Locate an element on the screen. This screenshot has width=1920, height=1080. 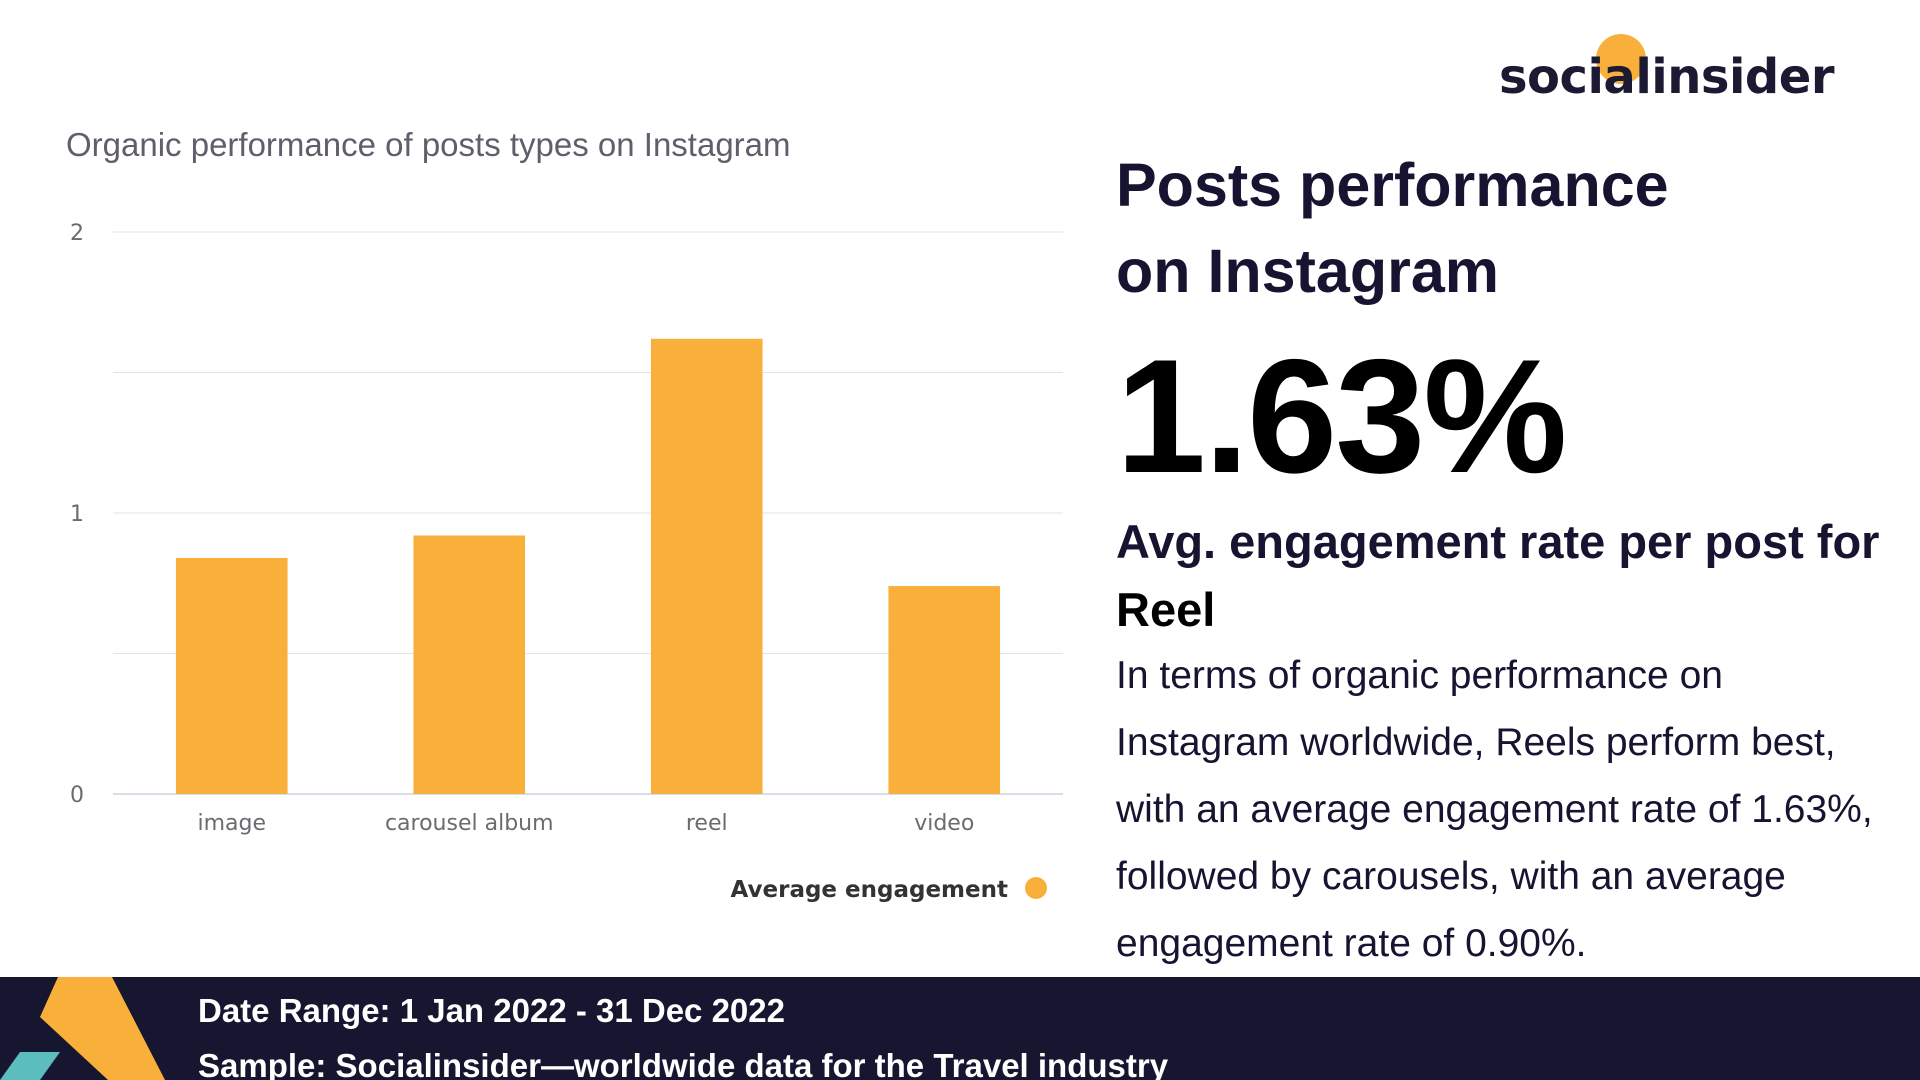
legend-marker is located at coordinates (1036, 888).